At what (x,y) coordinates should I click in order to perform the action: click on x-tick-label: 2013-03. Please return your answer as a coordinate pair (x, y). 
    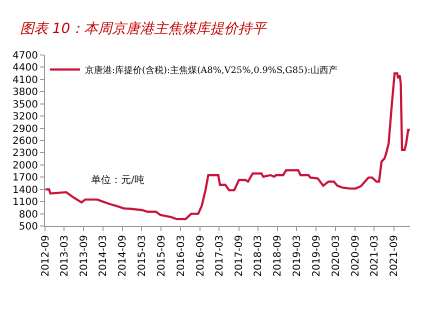
    Looking at the image, I should click on (64, 256).